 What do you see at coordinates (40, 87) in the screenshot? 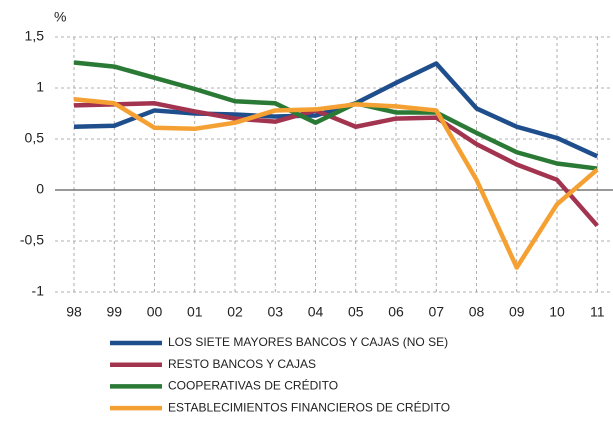
I see `y-tick-label: 1` at bounding box center [40, 87].